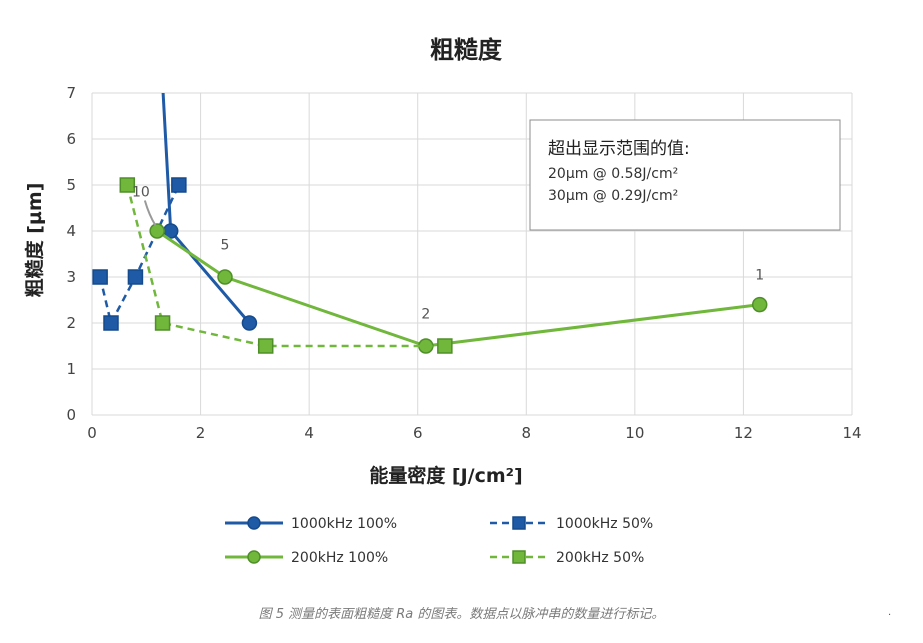 The width and height of the screenshot is (923, 643). Describe the element at coordinates (527, 433) in the screenshot. I see `x-tick-label: 8` at that location.